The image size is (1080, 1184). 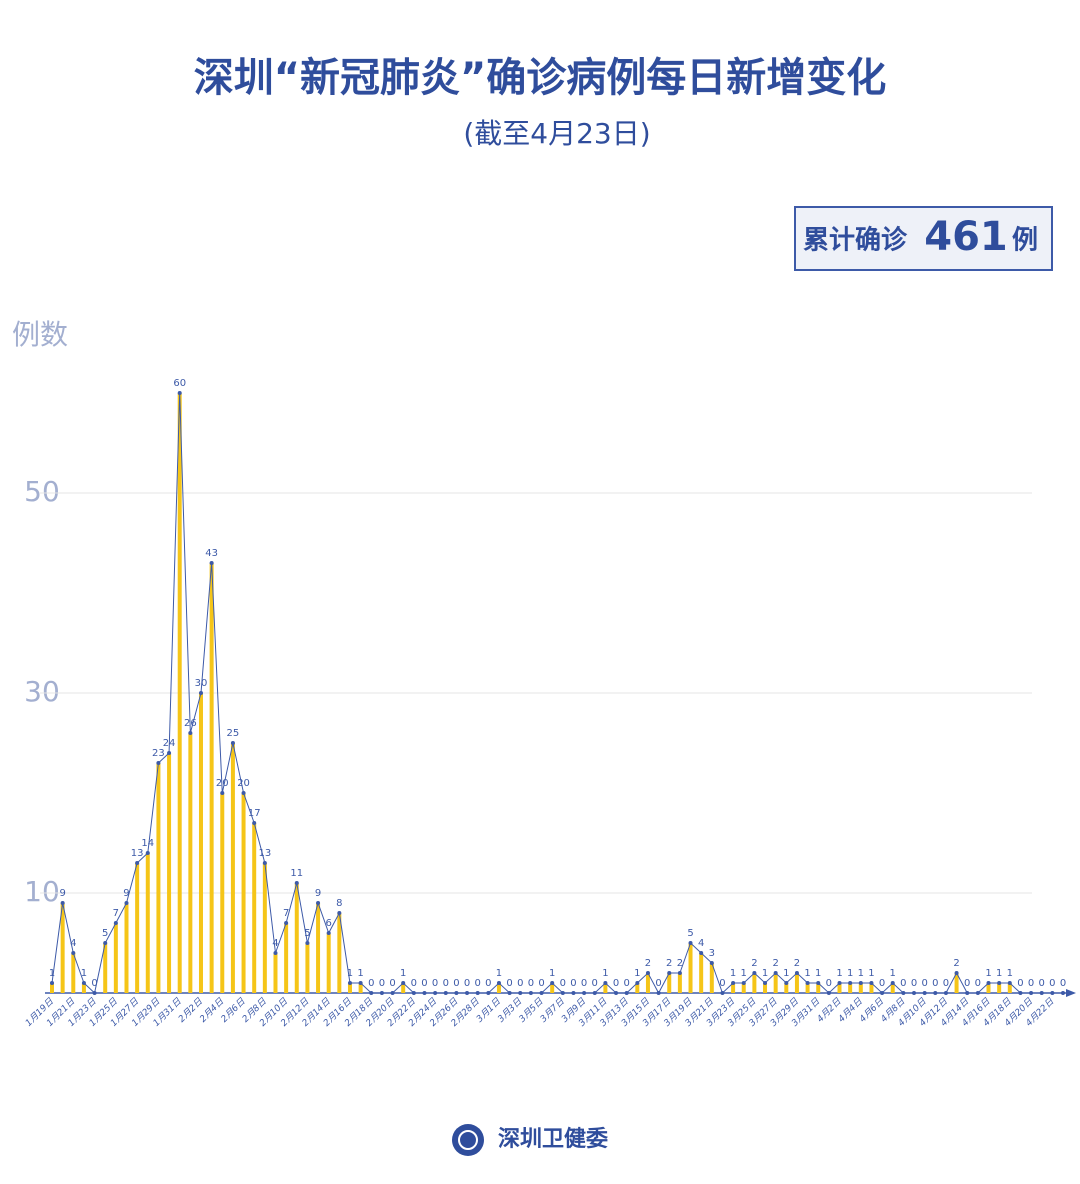 What do you see at coordinates (222, 783) in the screenshot?
I see `value-label: 20` at bounding box center [222, 783].